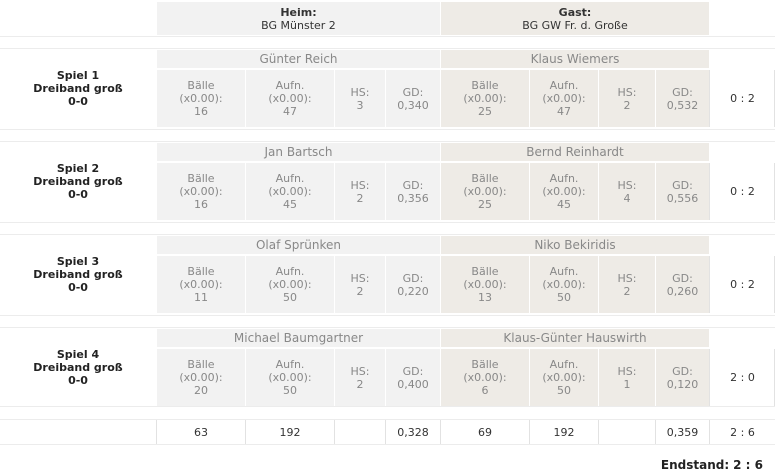  I want to click on game-label: Spiel 1 Dreiband groß 0-0, so click(78, 88).